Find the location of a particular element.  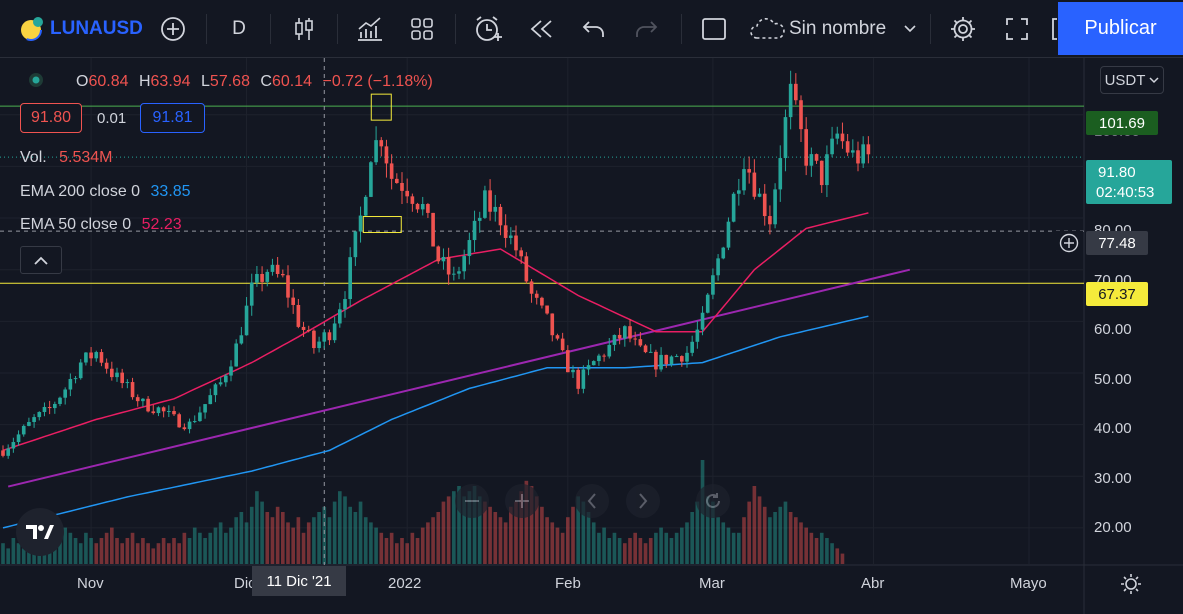

interval-button: D is located at coordinates (239, 28).